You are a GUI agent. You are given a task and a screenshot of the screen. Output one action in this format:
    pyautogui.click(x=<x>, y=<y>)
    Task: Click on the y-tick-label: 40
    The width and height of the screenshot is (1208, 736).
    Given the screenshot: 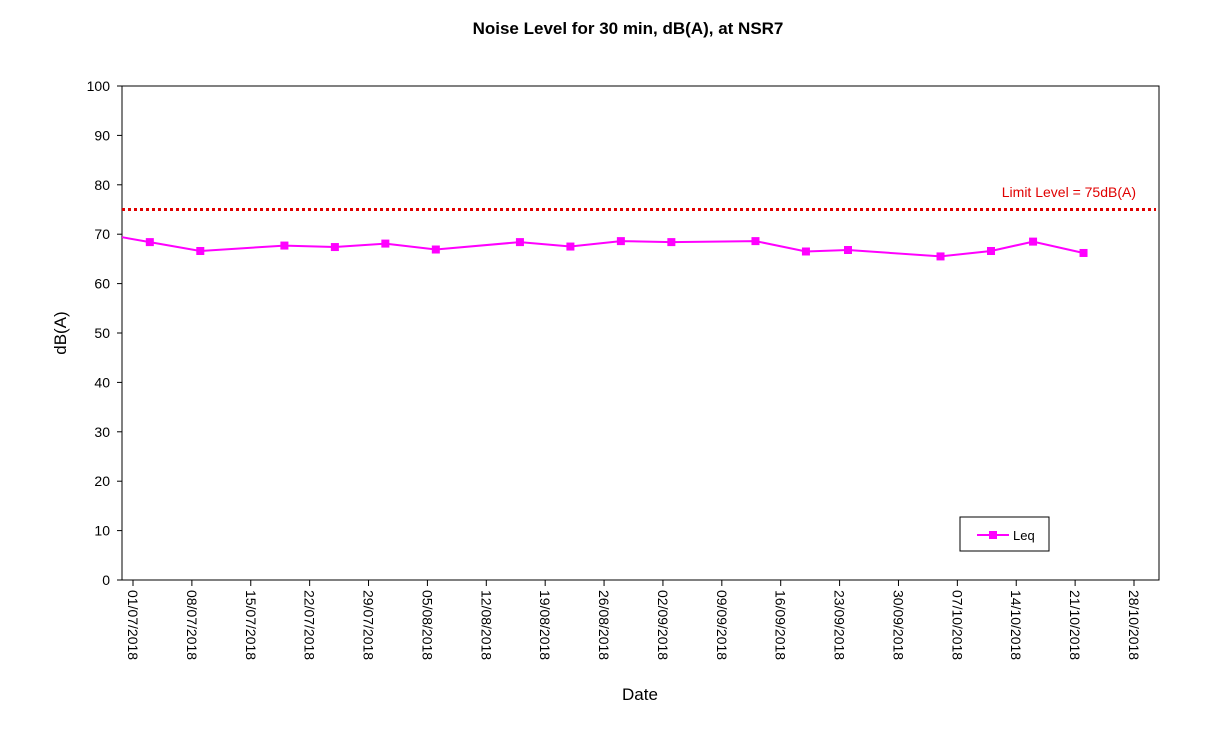 What is the action you would take?
    pyautogui.click(x=102, y=382)
    